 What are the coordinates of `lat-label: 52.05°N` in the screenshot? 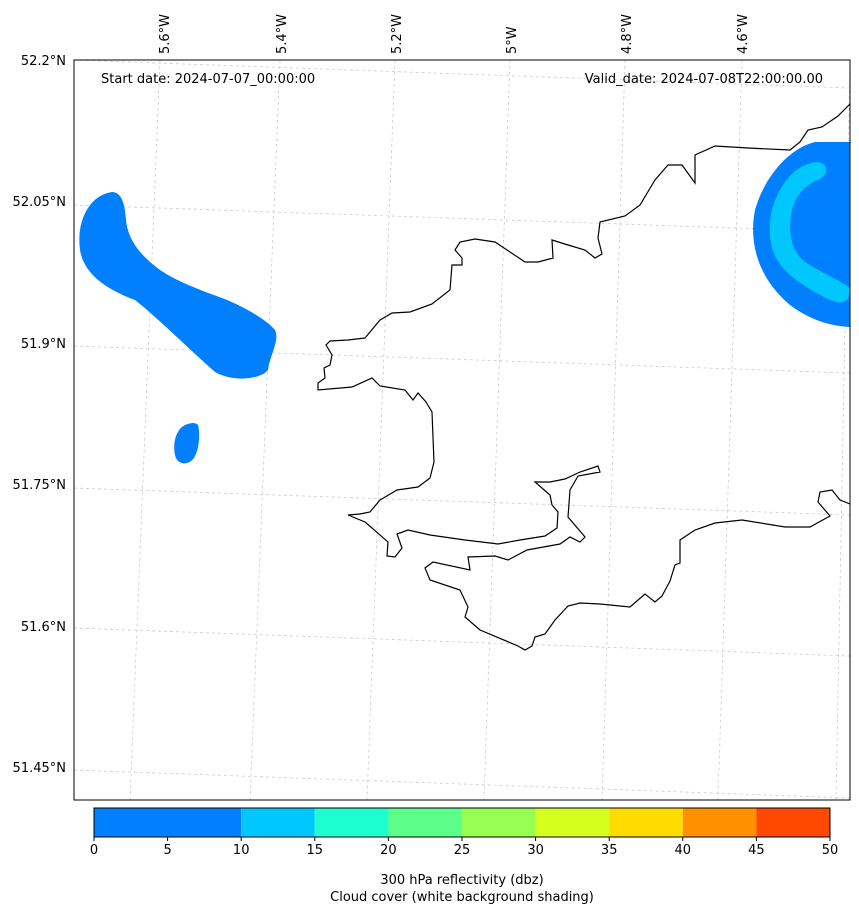 It's located at (39, 202).